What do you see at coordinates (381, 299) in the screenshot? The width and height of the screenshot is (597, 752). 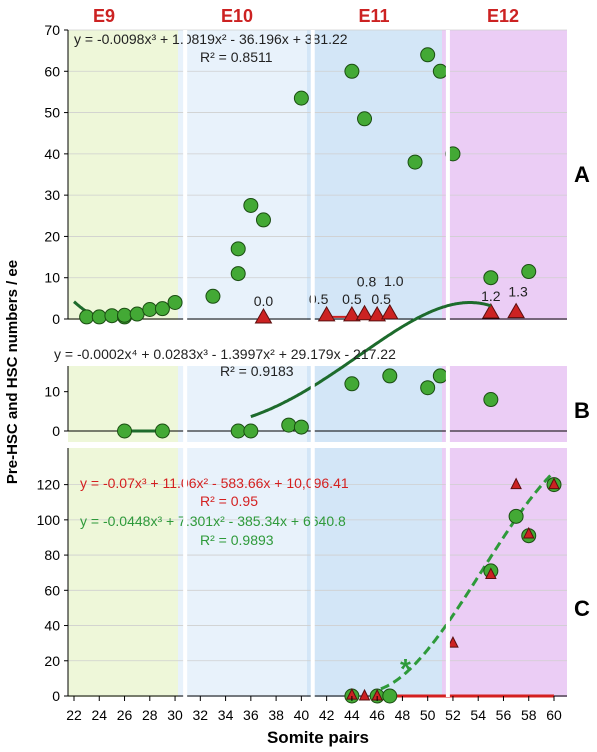 I see `panel-a-red-point-label: 0.5` at bounding box center [381, 299].